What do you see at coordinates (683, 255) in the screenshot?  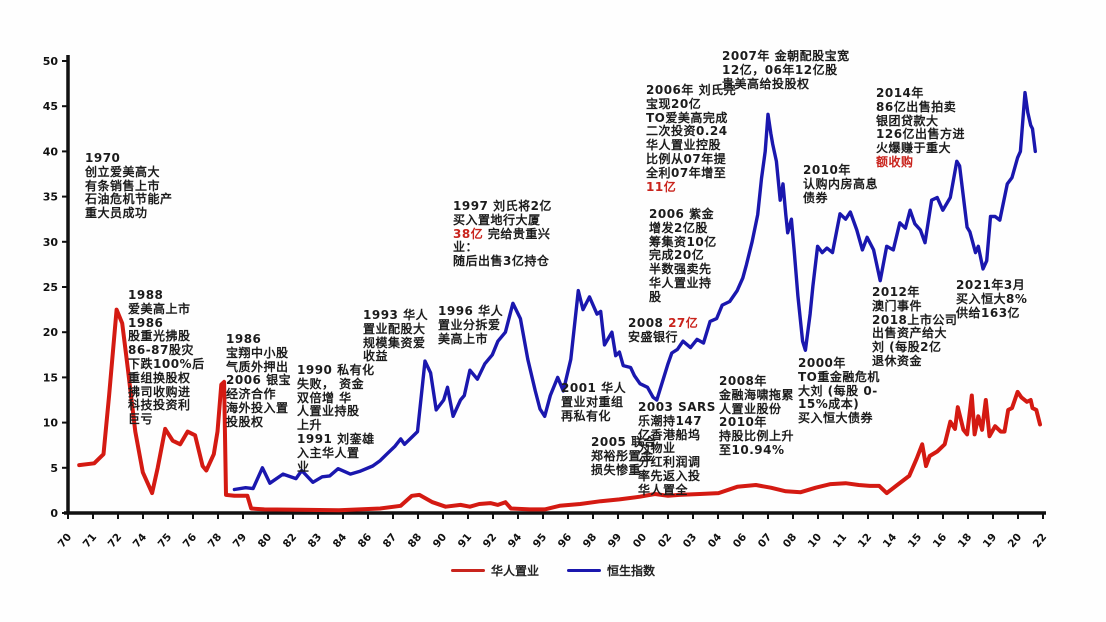 I see `annotation: 2006 紫金 增发2亿股 筹集资10亿 完成20亿 半数强卖先 华人置业持股` at bounding box center [683, 255].